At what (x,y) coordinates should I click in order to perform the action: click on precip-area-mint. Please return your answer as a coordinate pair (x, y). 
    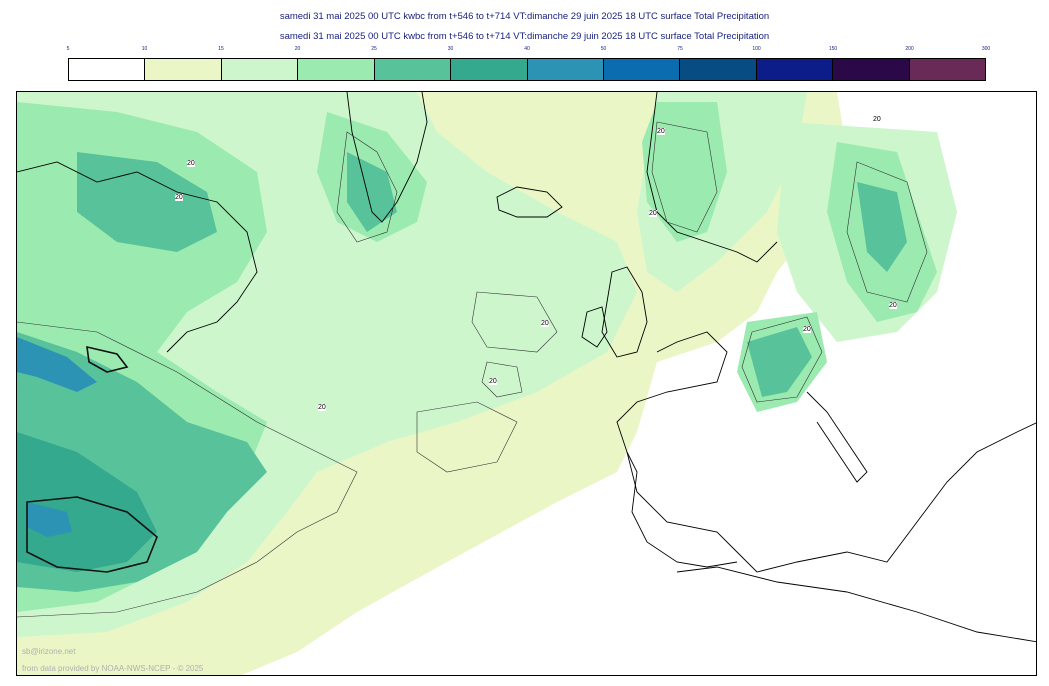
    Looking at the image, I should click on (684, 172).